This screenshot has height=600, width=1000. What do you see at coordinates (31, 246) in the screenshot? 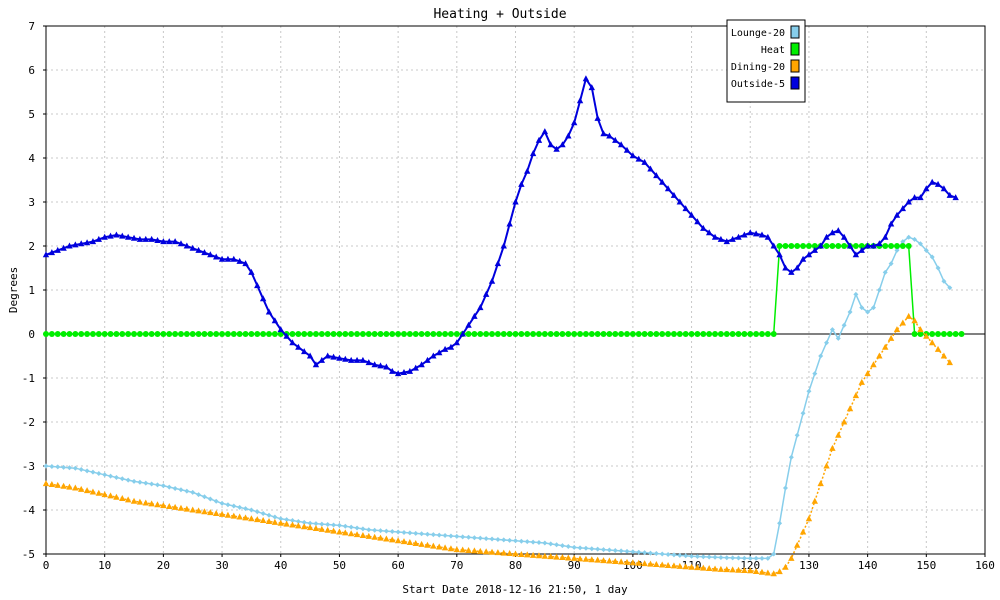
I see `y-tick-label: 2` at bounding box center [31, 246].